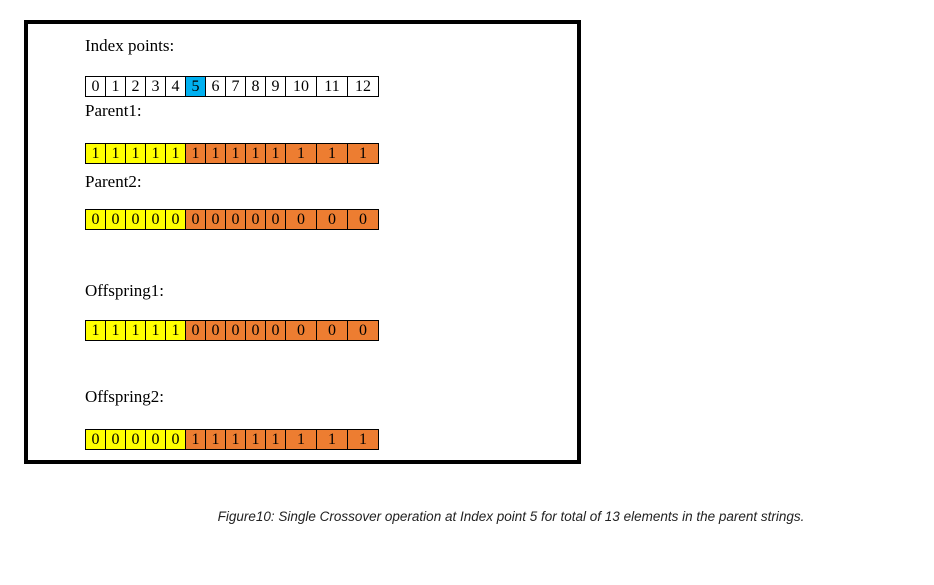  I want to click on offspring1-label: Offspring1:, so click(125, 290).